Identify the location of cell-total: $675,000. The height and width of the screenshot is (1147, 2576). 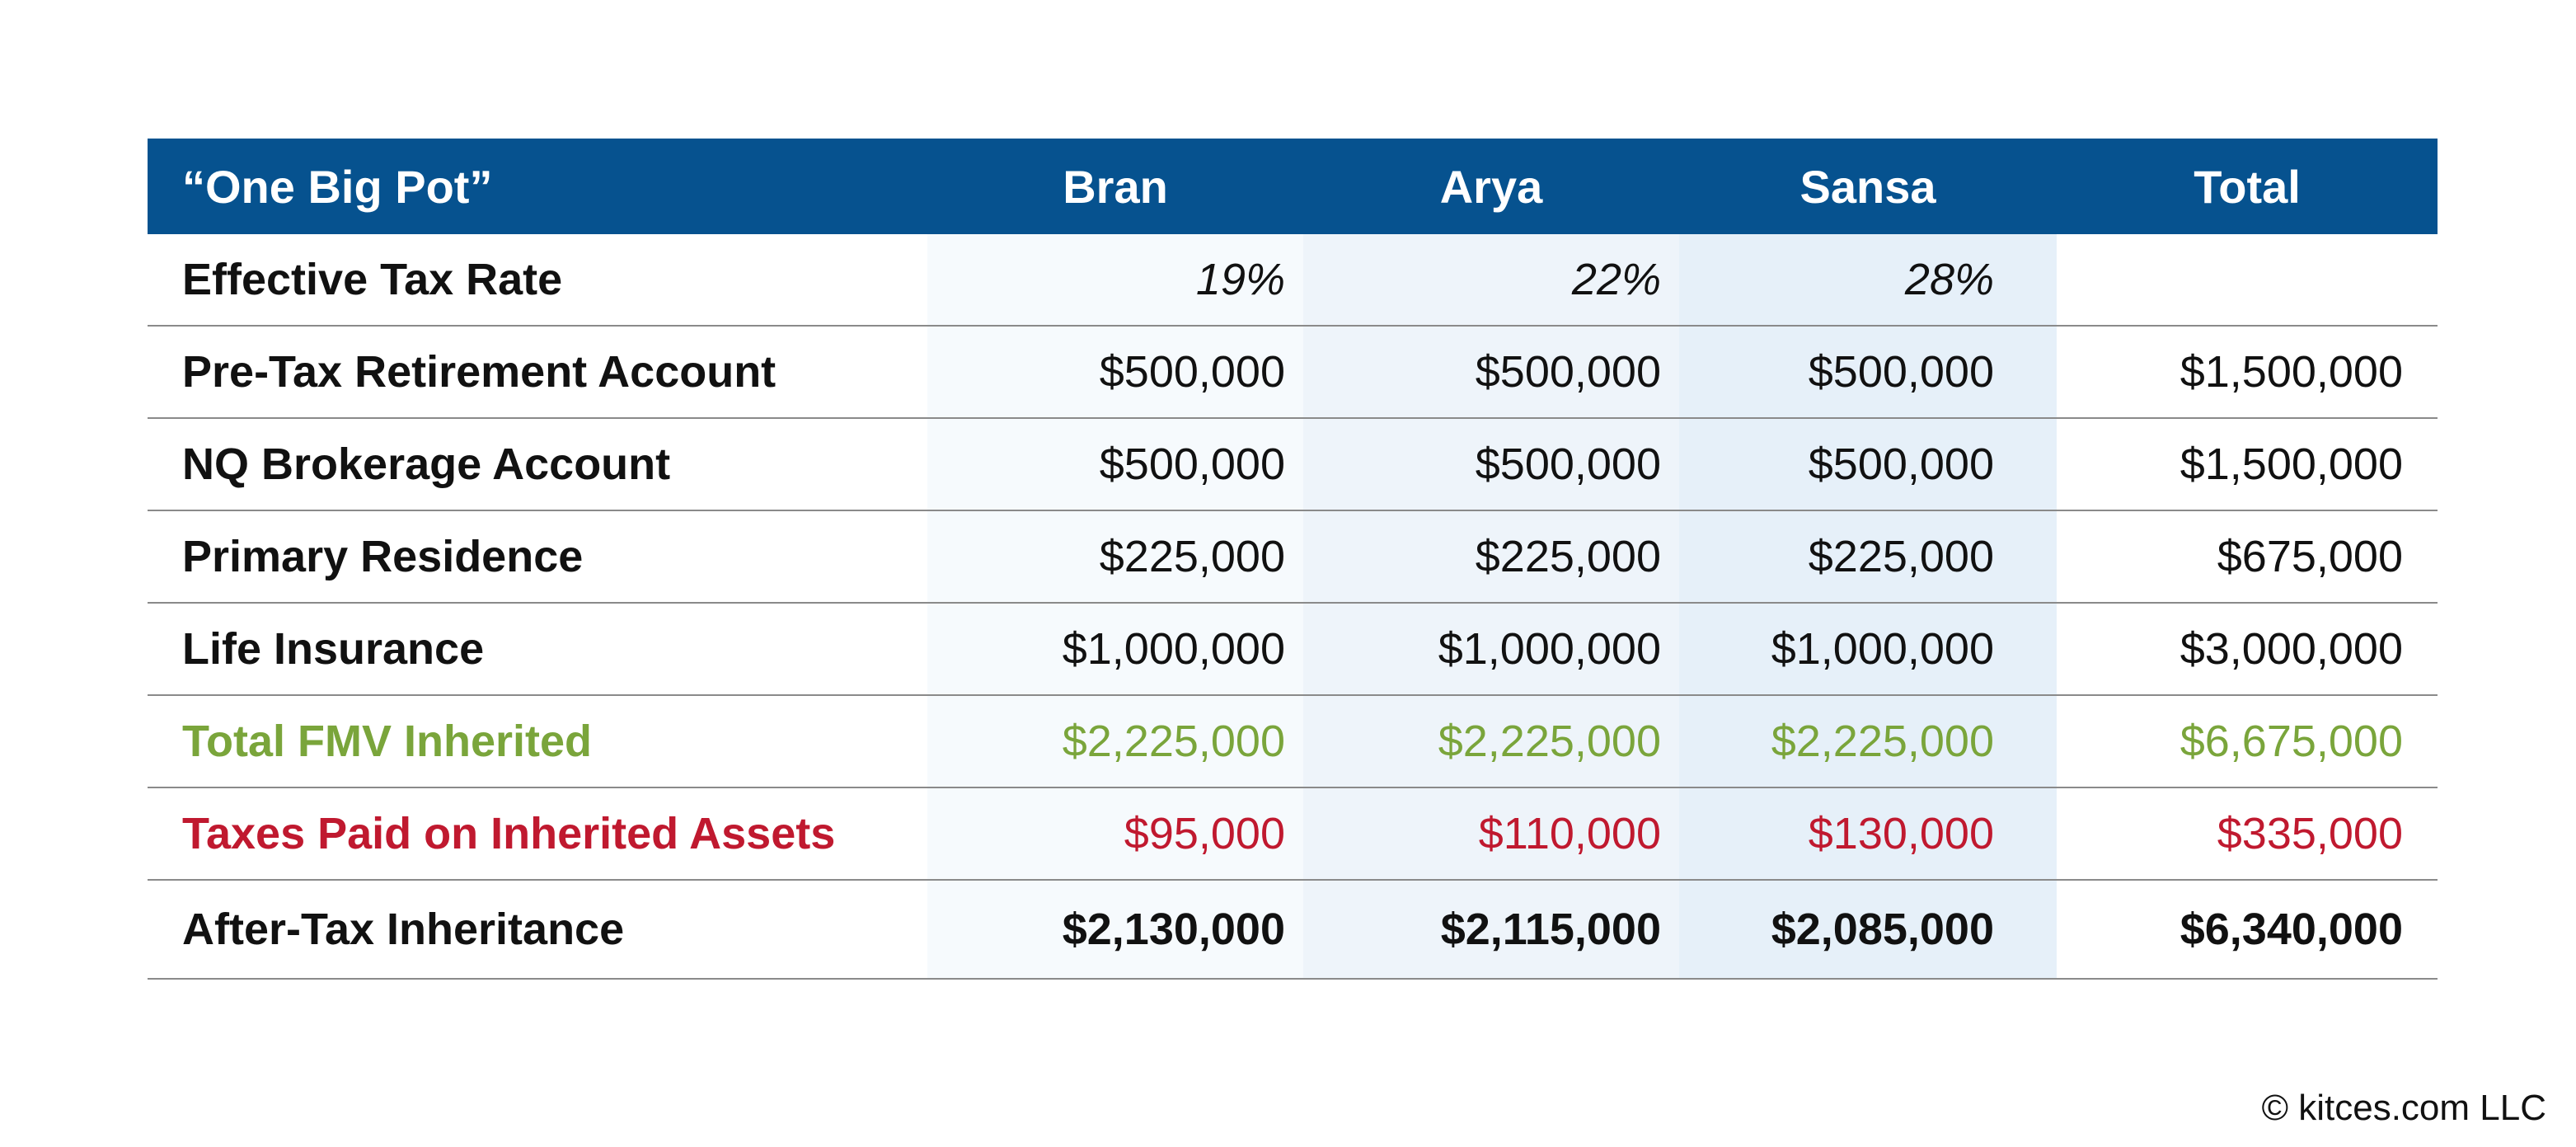
(2310, 557).